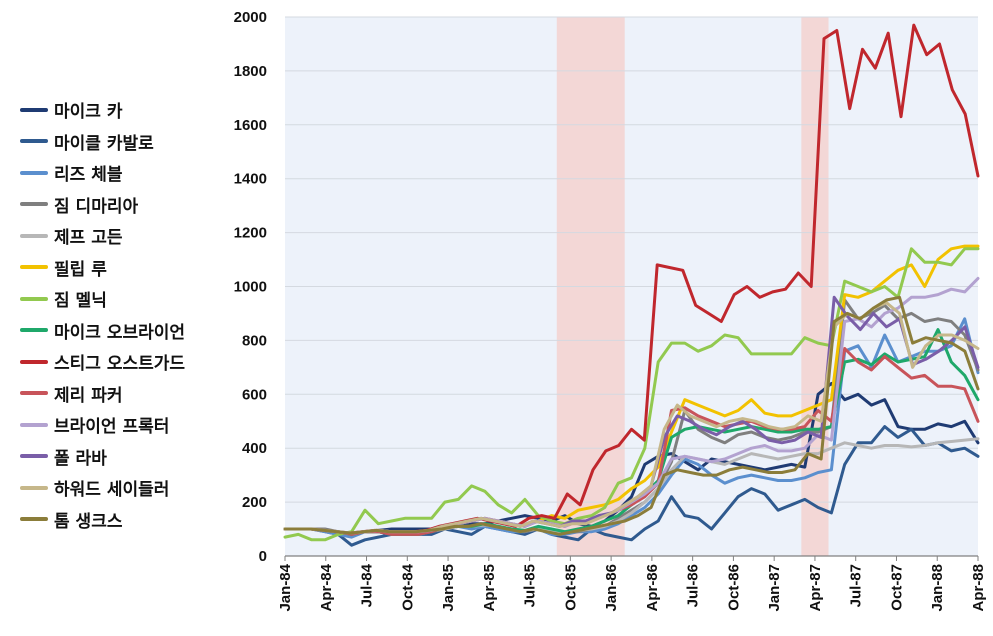  I want to click on y-tick-label: 1600, so click(250, 125).